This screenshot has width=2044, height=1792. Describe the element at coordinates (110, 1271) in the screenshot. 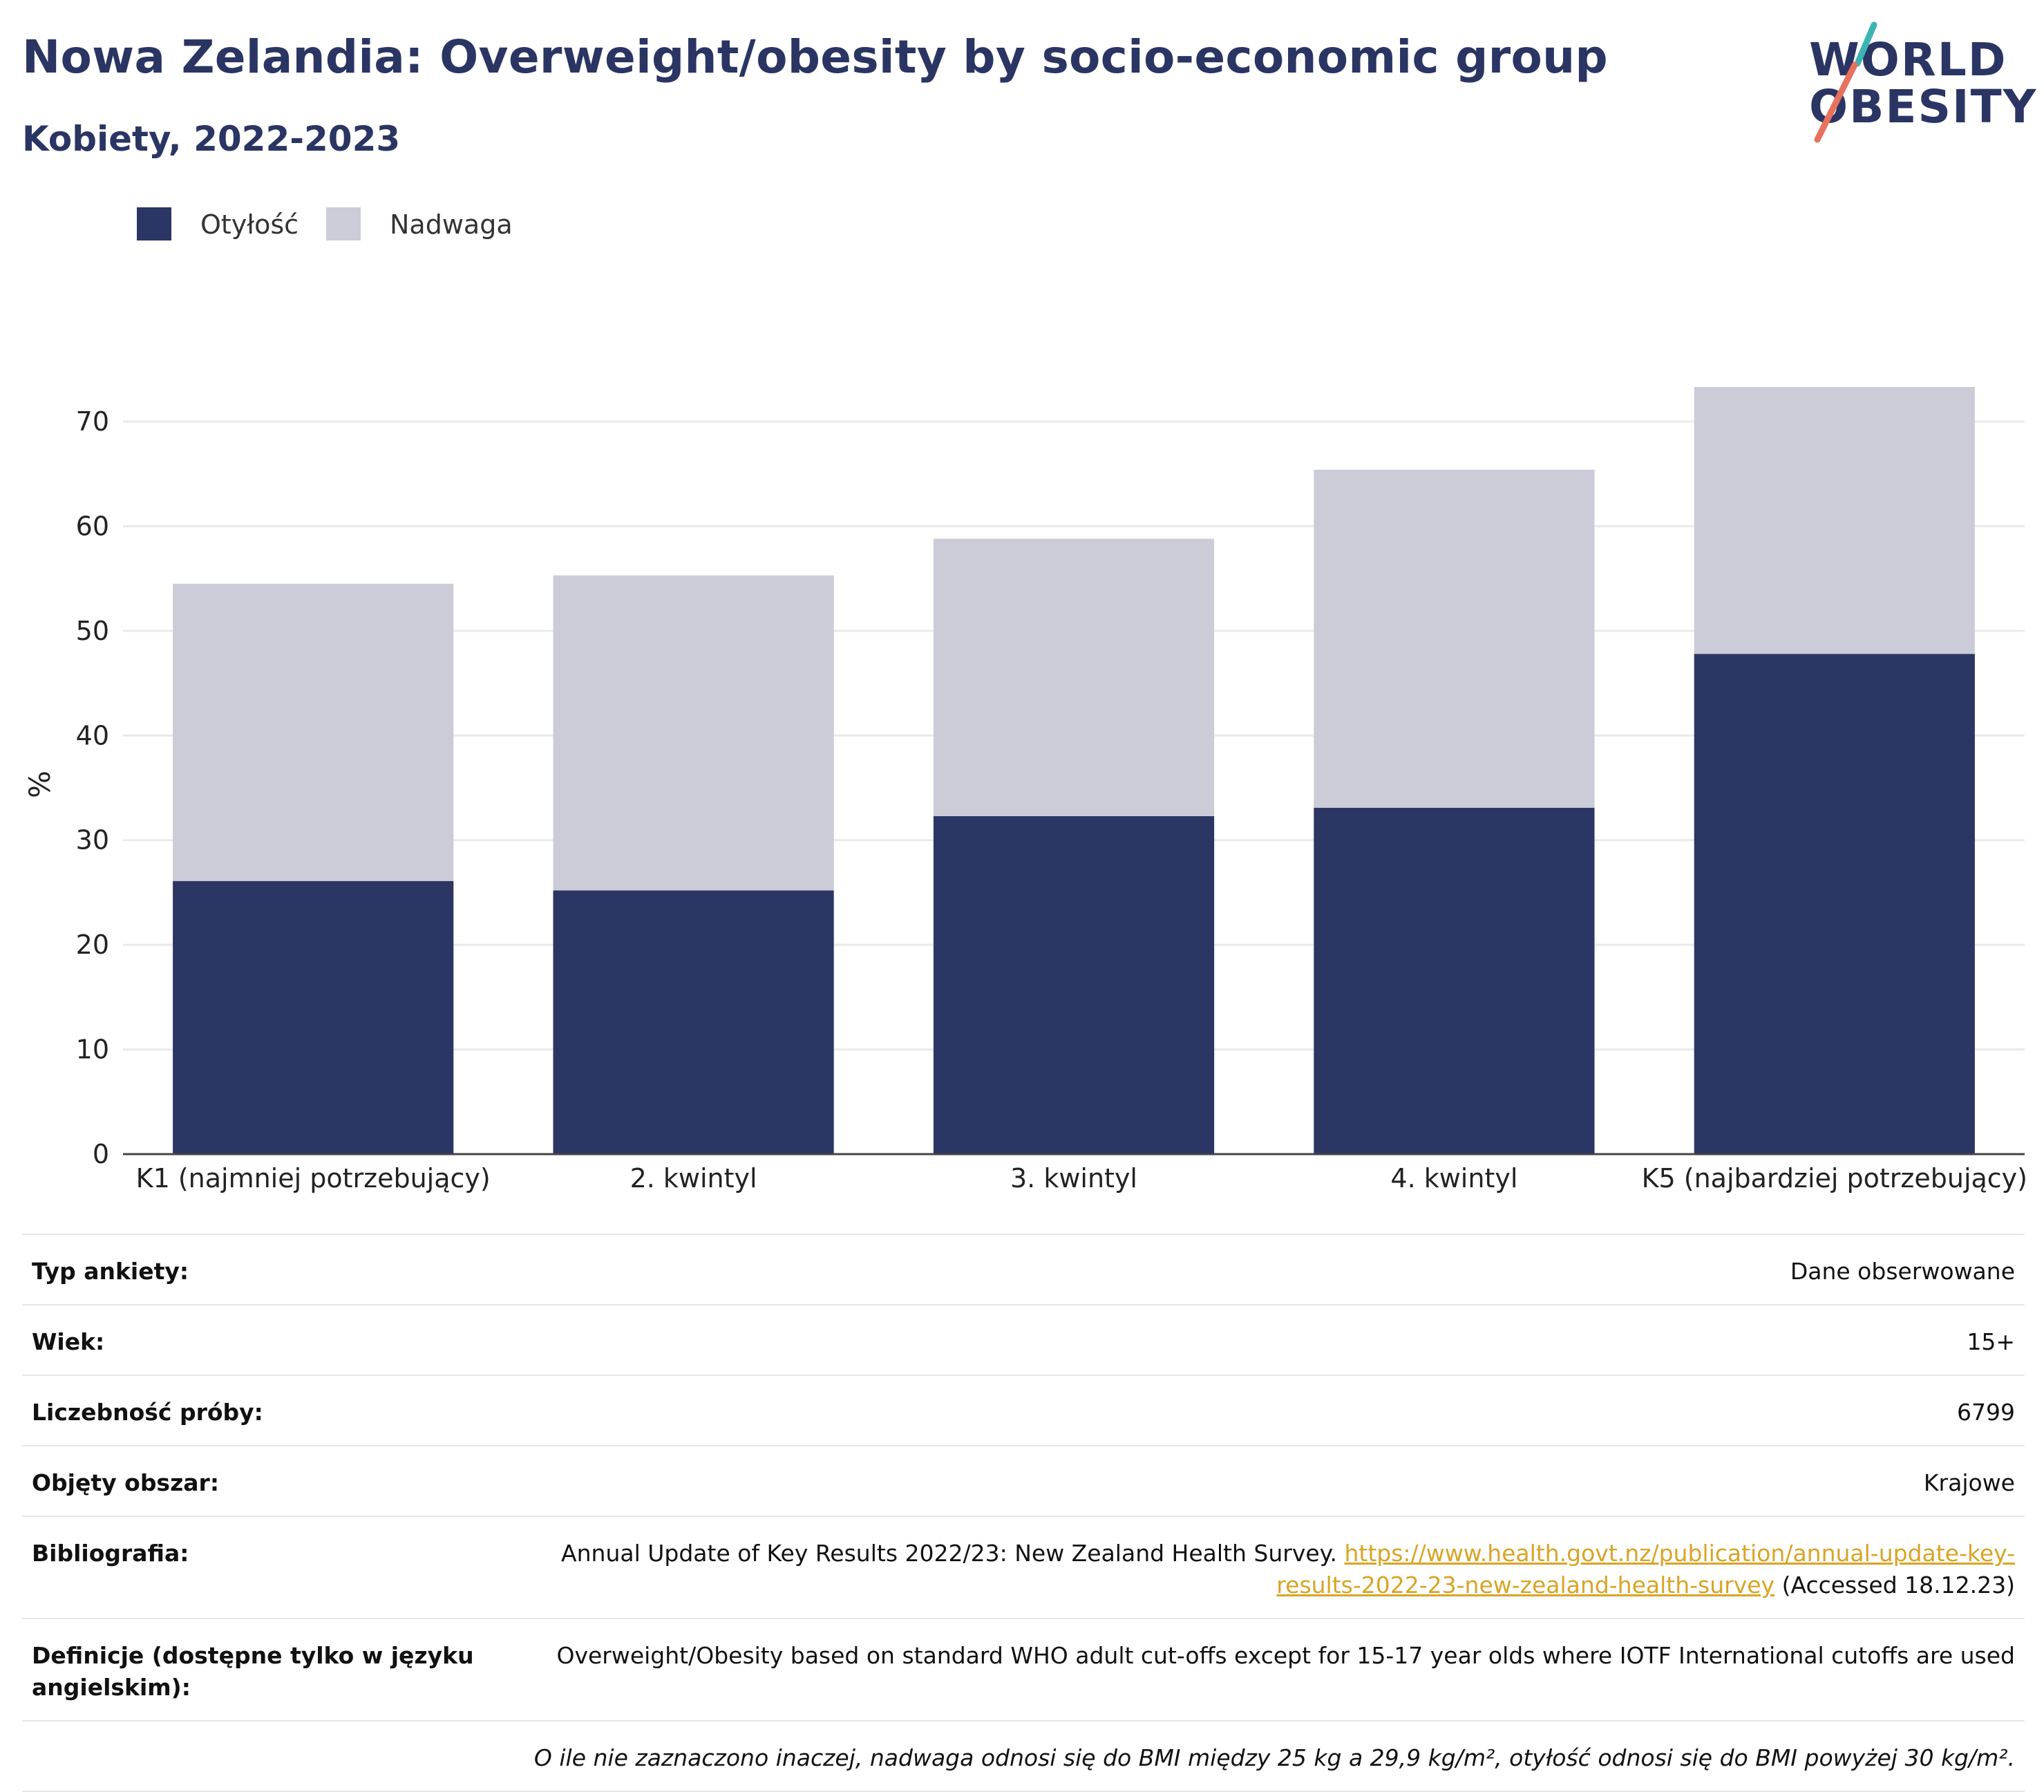

I see `meta-key: Typ ankiety:` at that location.